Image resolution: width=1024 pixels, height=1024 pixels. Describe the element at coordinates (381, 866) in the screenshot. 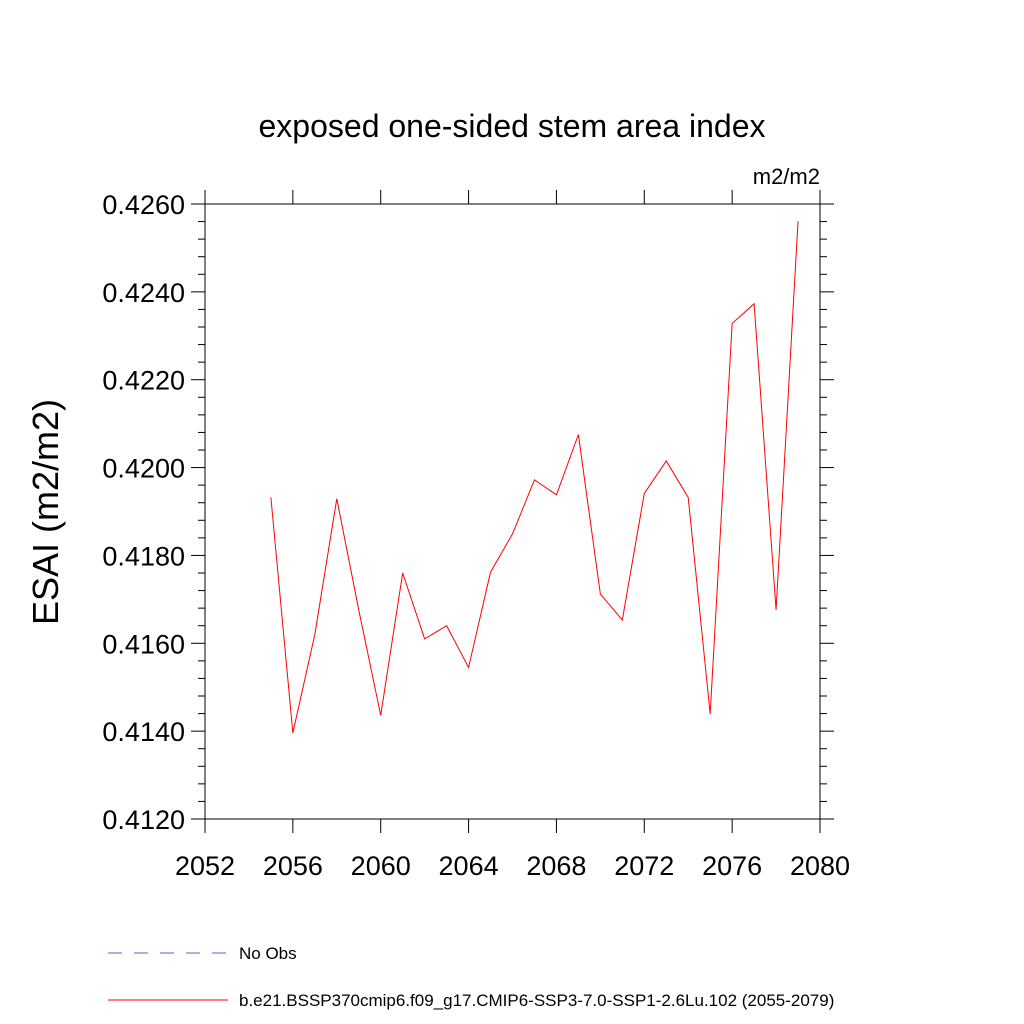

I see `x-tick-label: 2060` at that location.